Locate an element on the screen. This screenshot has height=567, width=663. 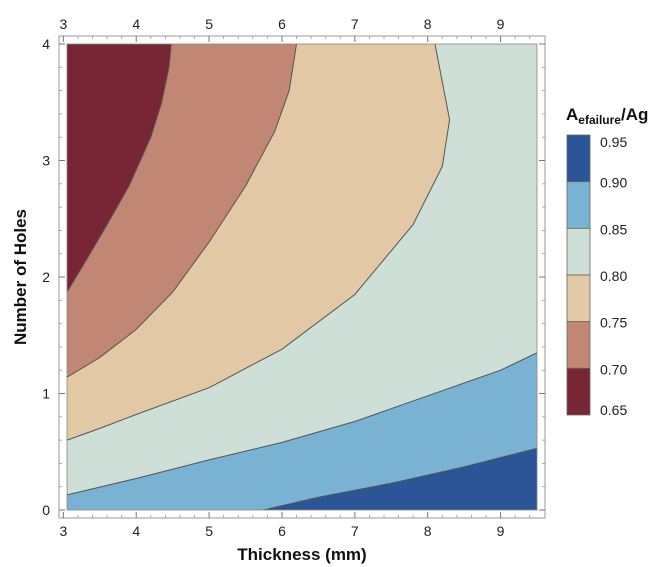
y-tick-label: 3 is located at coordinates (46, 161).